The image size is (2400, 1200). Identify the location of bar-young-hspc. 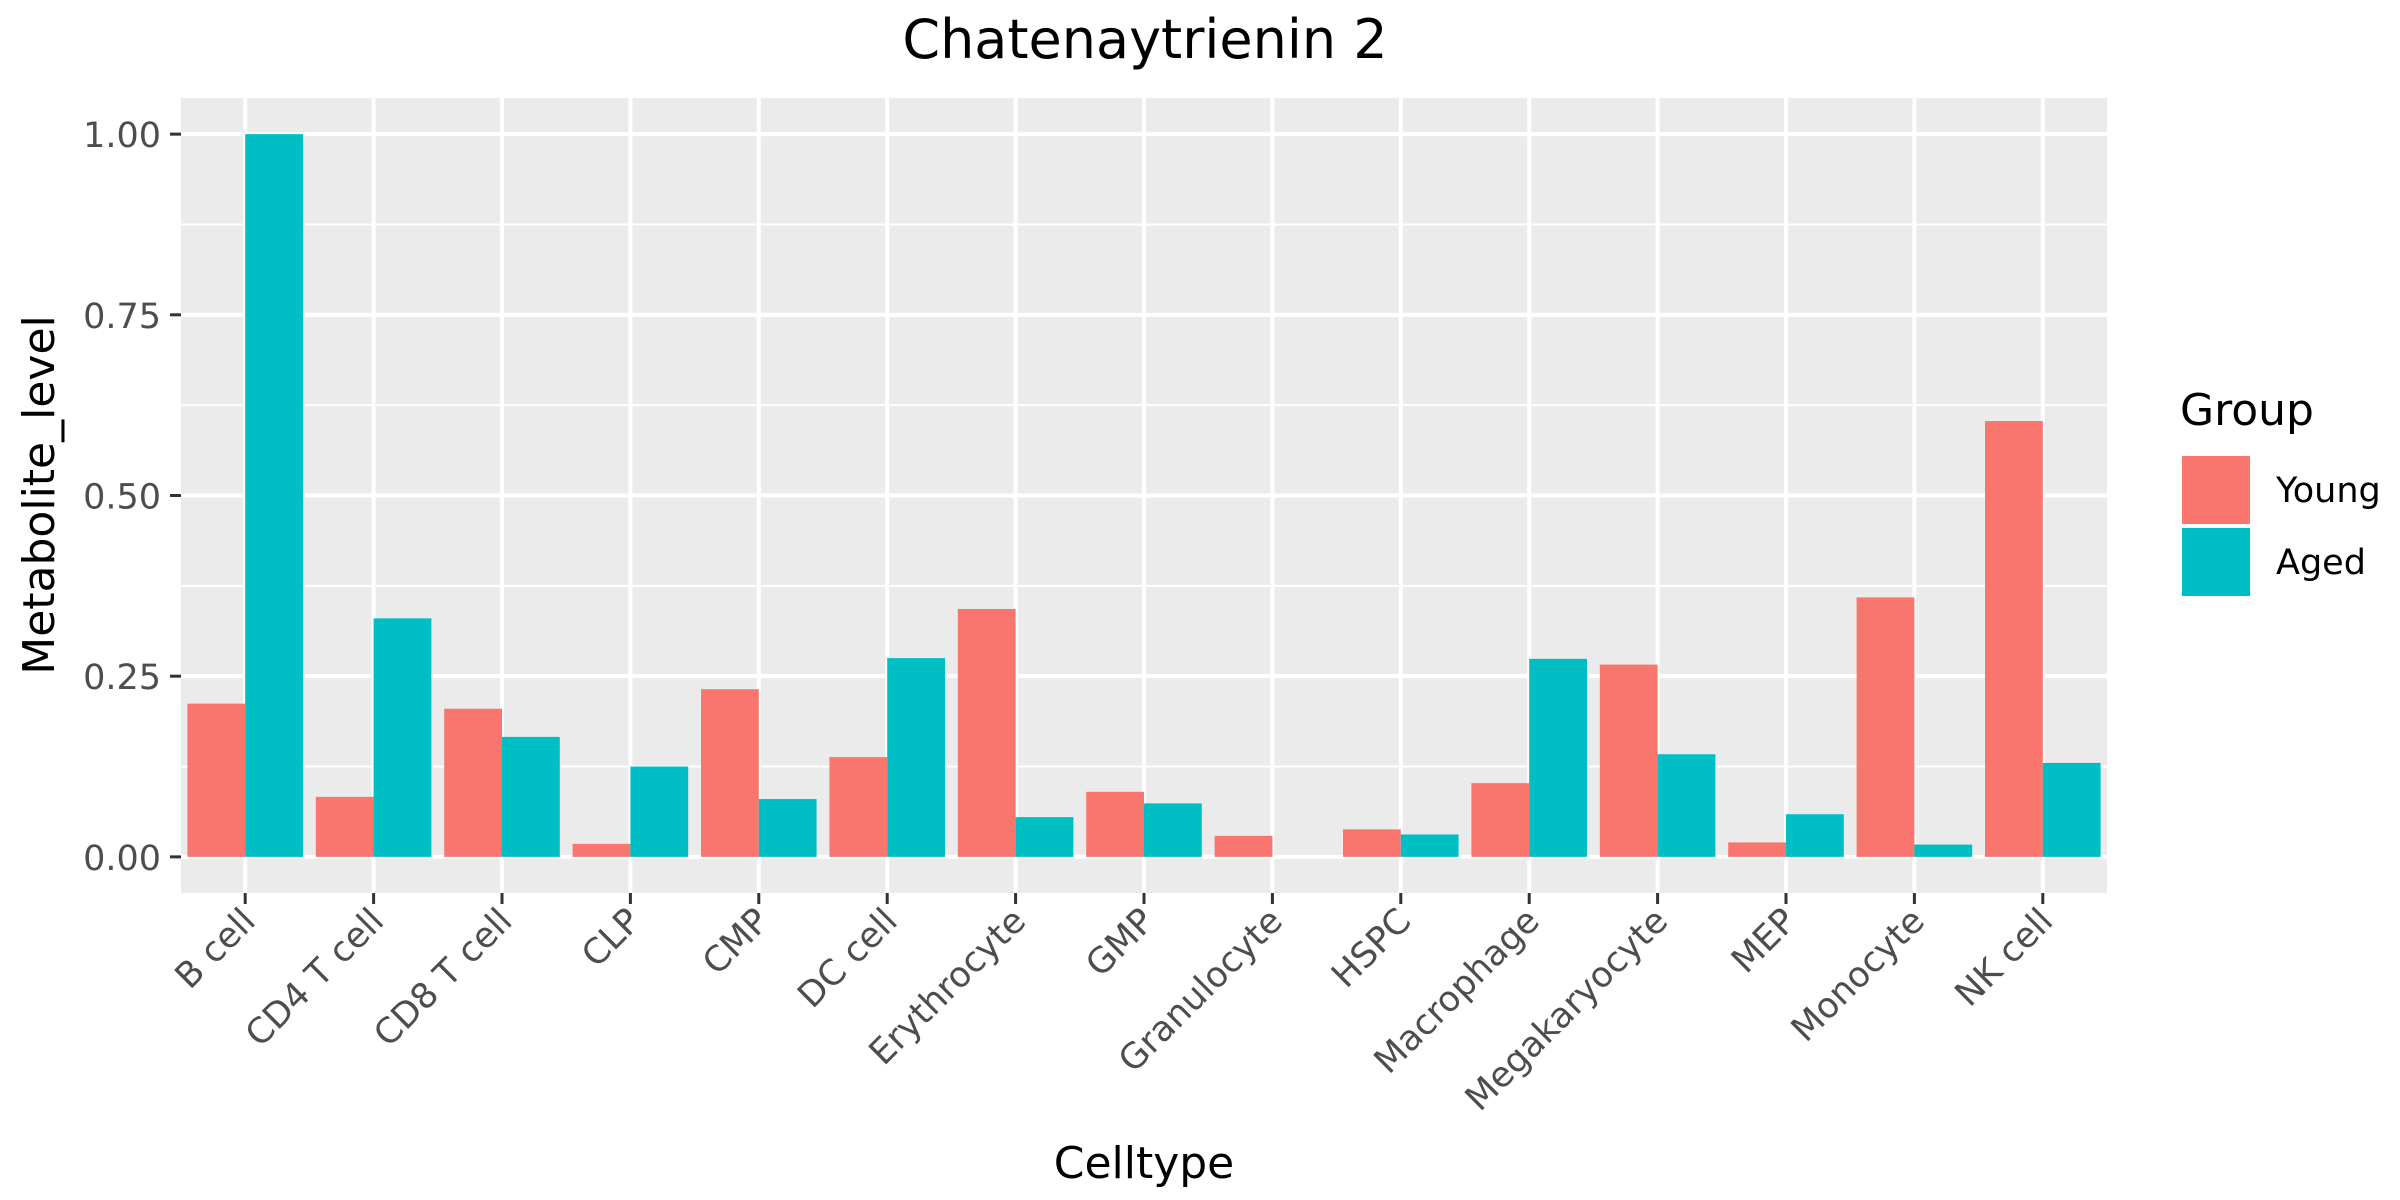
(1372, 843).